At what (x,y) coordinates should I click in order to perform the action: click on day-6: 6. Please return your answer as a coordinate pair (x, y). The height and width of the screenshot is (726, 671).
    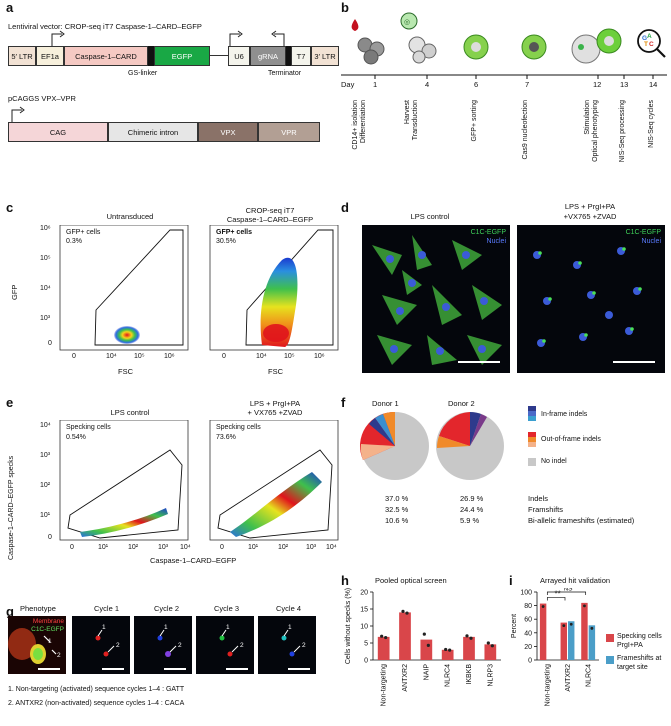
    Looking at the image, I should click on (476, 84).